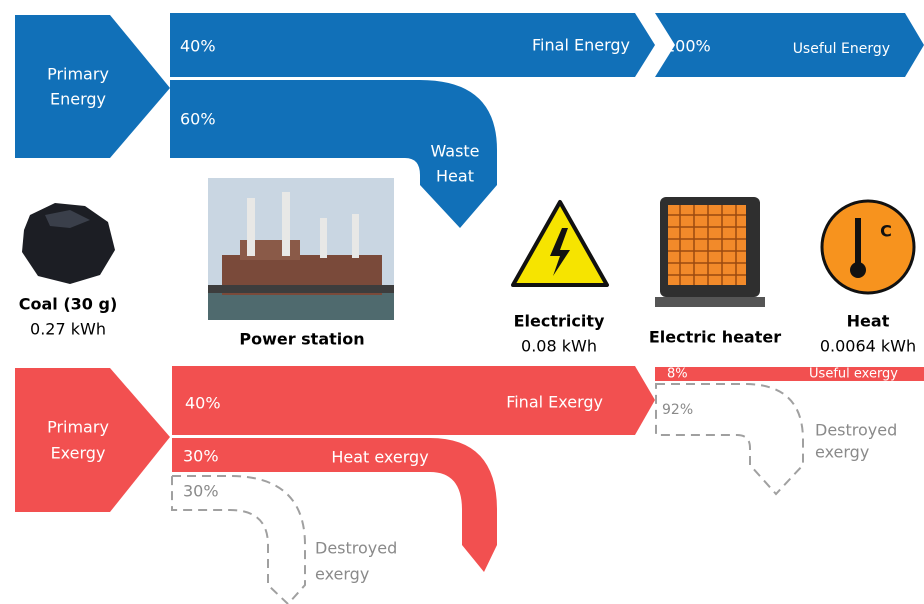  I want to click on final-energy-label: Final Energy, so click(581, 45).